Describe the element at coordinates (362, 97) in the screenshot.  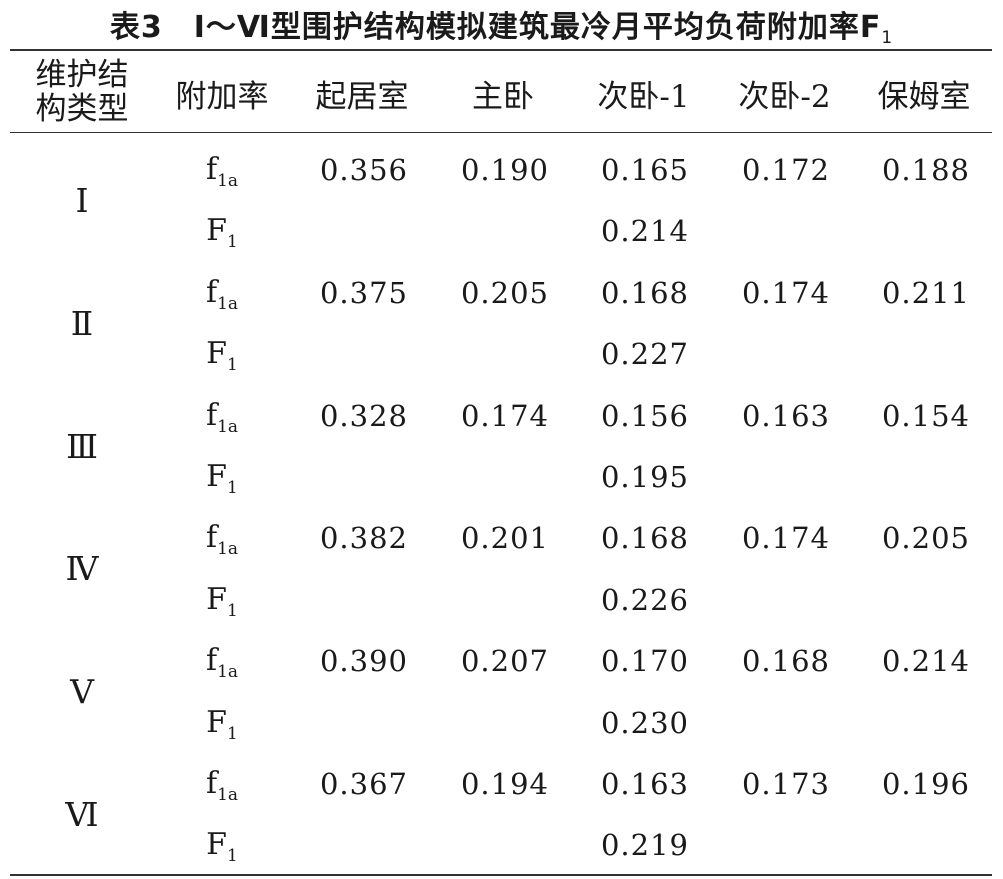
I see `header-cell-living-room: 起居室` at that location.